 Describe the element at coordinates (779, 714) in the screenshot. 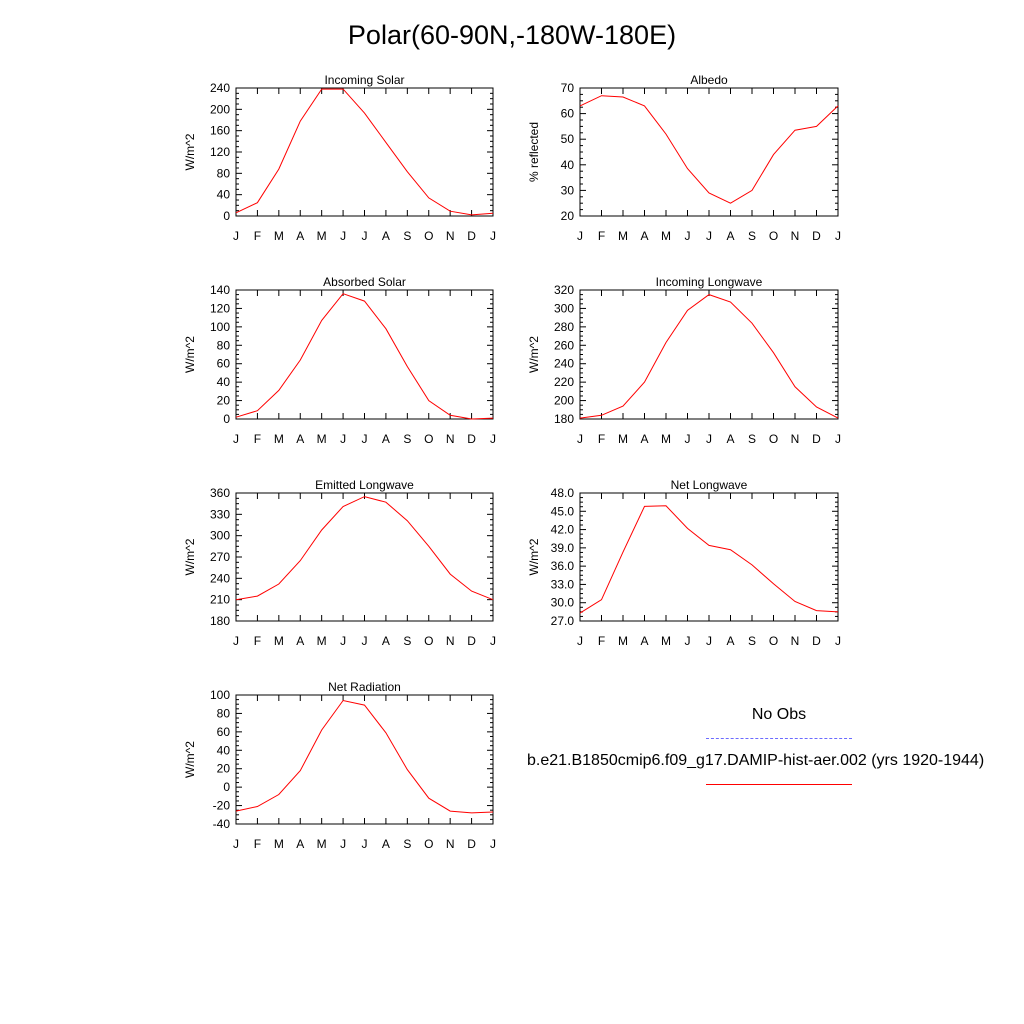

I see `legend-obs-label: No Obs` at that location.